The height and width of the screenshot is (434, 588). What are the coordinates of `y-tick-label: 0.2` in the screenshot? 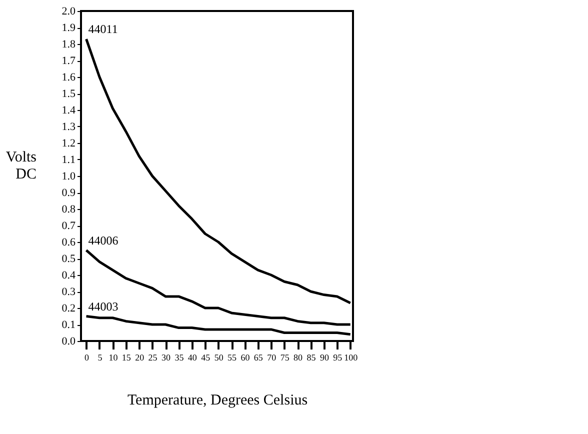 It's located at (69, 308).